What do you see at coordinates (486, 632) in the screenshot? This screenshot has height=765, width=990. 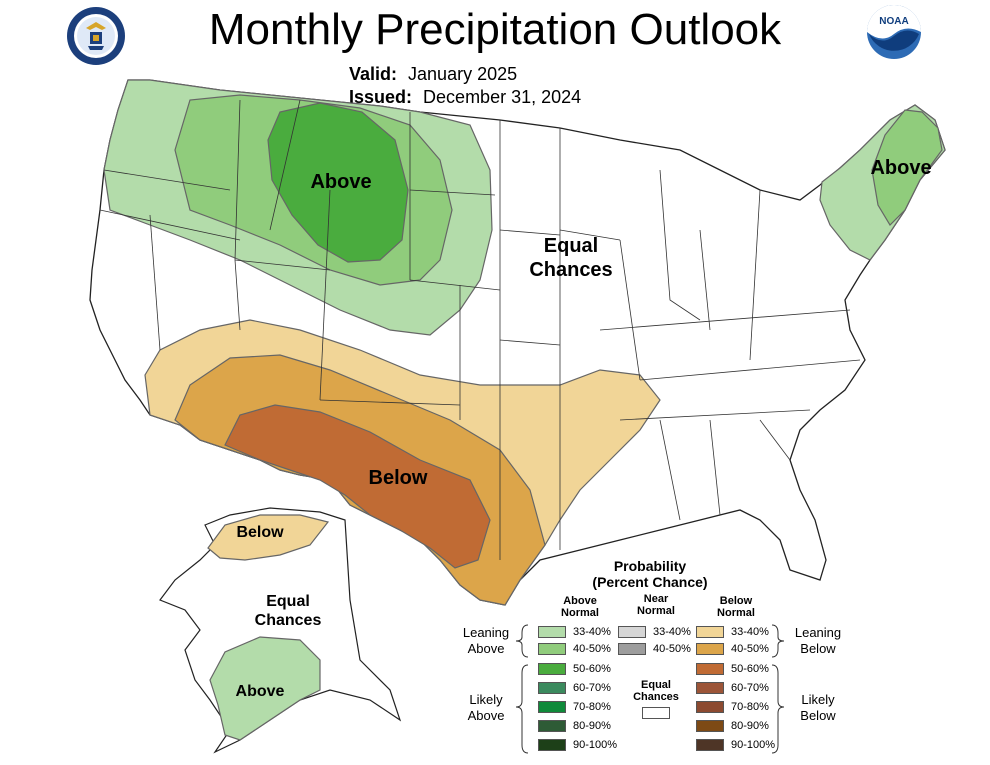 I see `side-leaning-above-line1: Leaning` at bounding box center [486, 632].